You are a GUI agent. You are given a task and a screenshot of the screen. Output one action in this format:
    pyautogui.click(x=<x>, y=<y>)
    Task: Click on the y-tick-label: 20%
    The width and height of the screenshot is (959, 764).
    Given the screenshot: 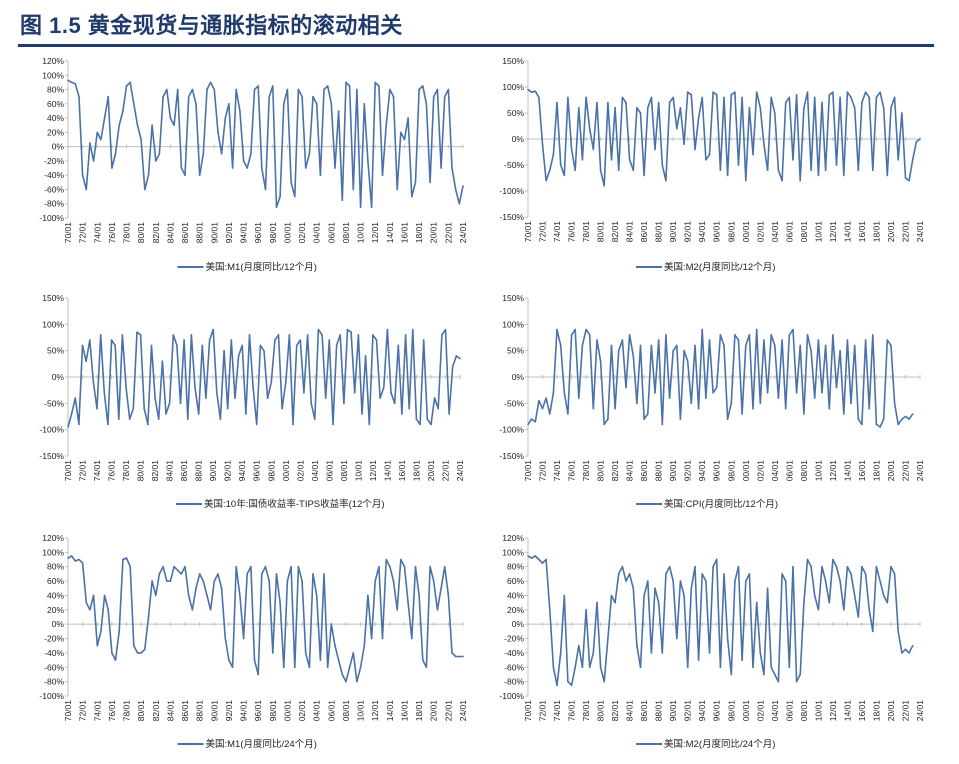 What is the action you would take?
    pyautogui.click(x=55, y=132)
    